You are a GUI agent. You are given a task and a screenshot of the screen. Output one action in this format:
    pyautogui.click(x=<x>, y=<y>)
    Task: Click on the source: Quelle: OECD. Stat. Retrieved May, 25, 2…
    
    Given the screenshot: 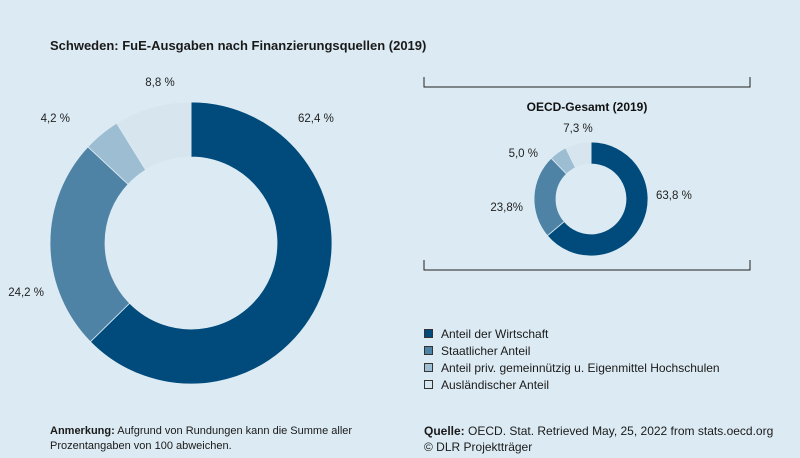 What is the action you would take?
    pyautogui.click(x=598, y=439)
    